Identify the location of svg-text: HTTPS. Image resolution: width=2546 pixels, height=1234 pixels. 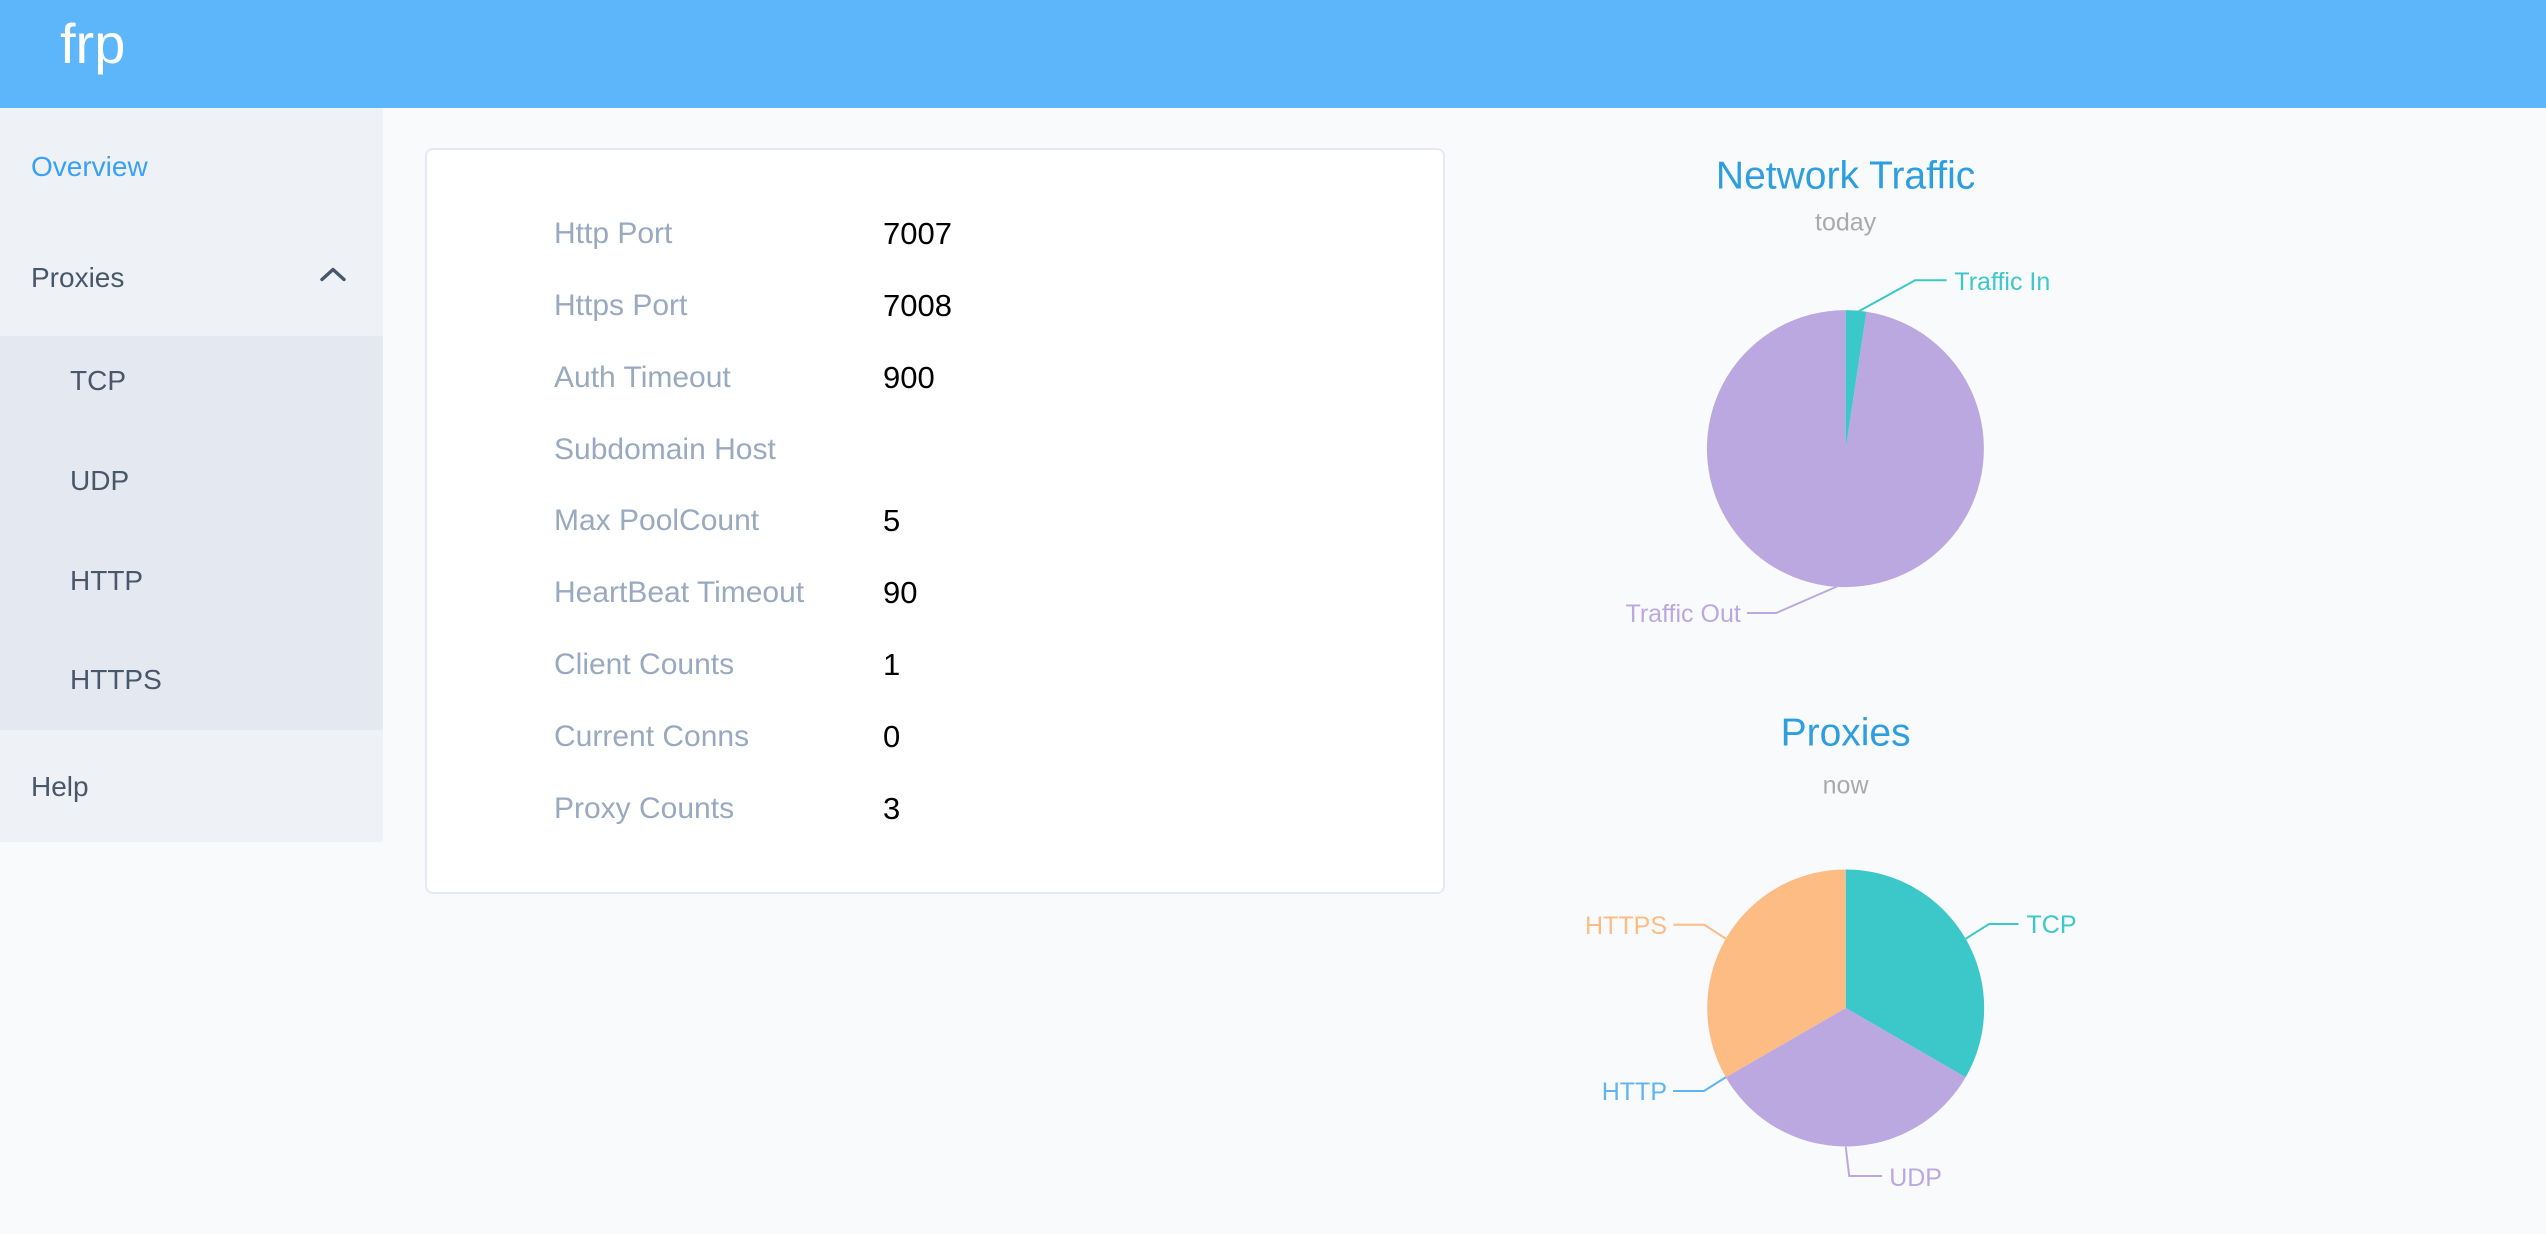
(1626, 926).